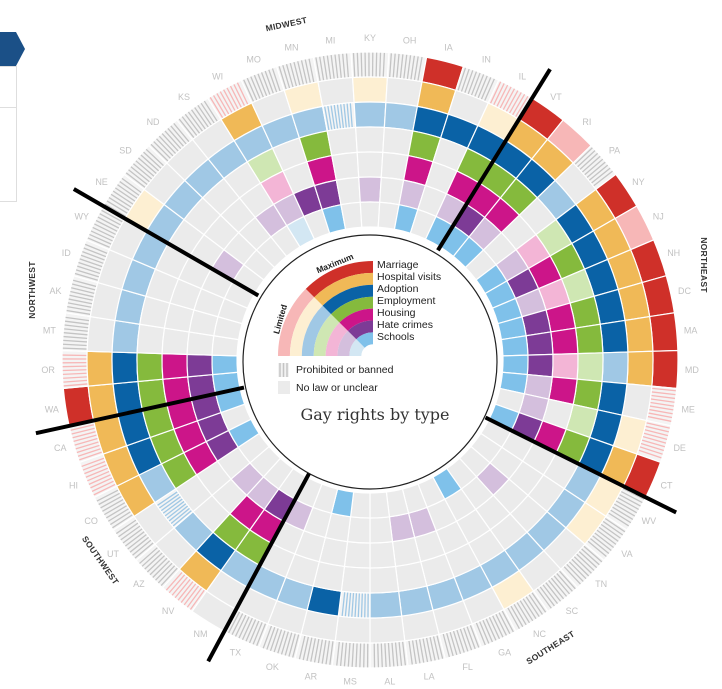 The width and height of the screenshot is (722, 689). I want to click on state-column-ok, so click(298, 571).